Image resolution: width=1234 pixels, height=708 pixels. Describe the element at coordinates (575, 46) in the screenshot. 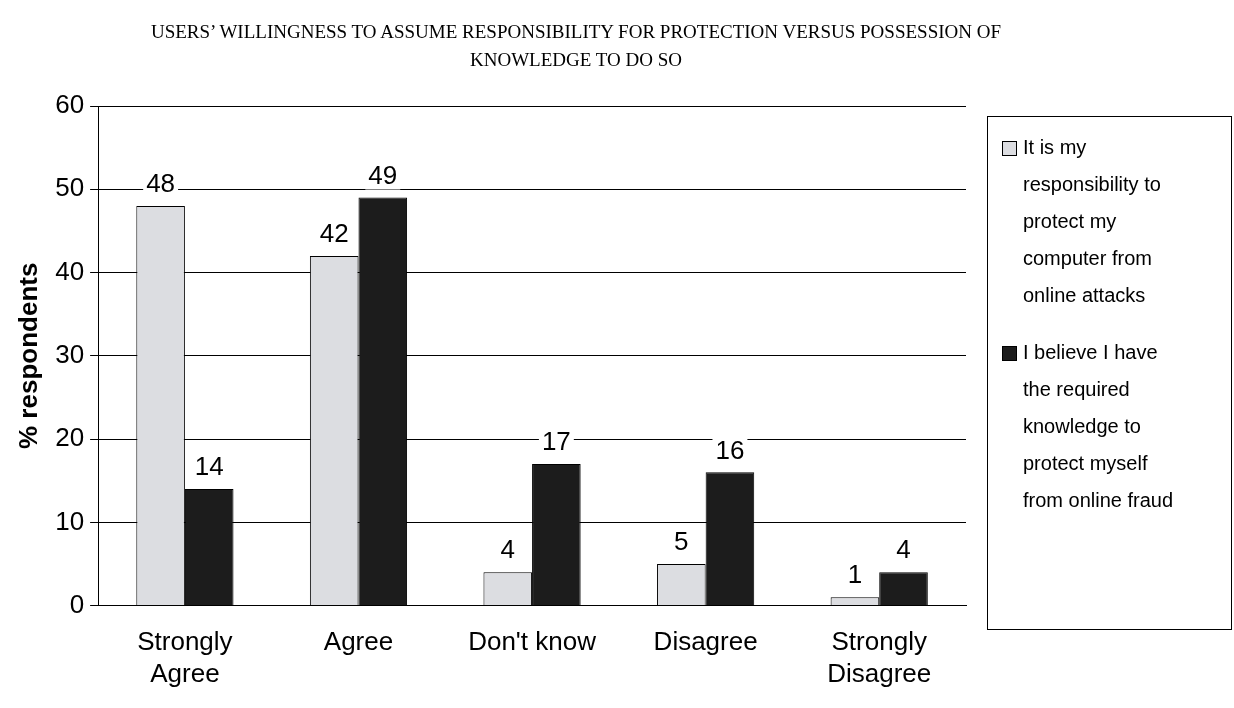

I see `chart-title: USERS’ WILLINGNESS TO ASSUME RESPONSIBILITY FOR PROTECTION VERSUS POSSESSION OF KNOWLEDGE TO DO SO` at that location.